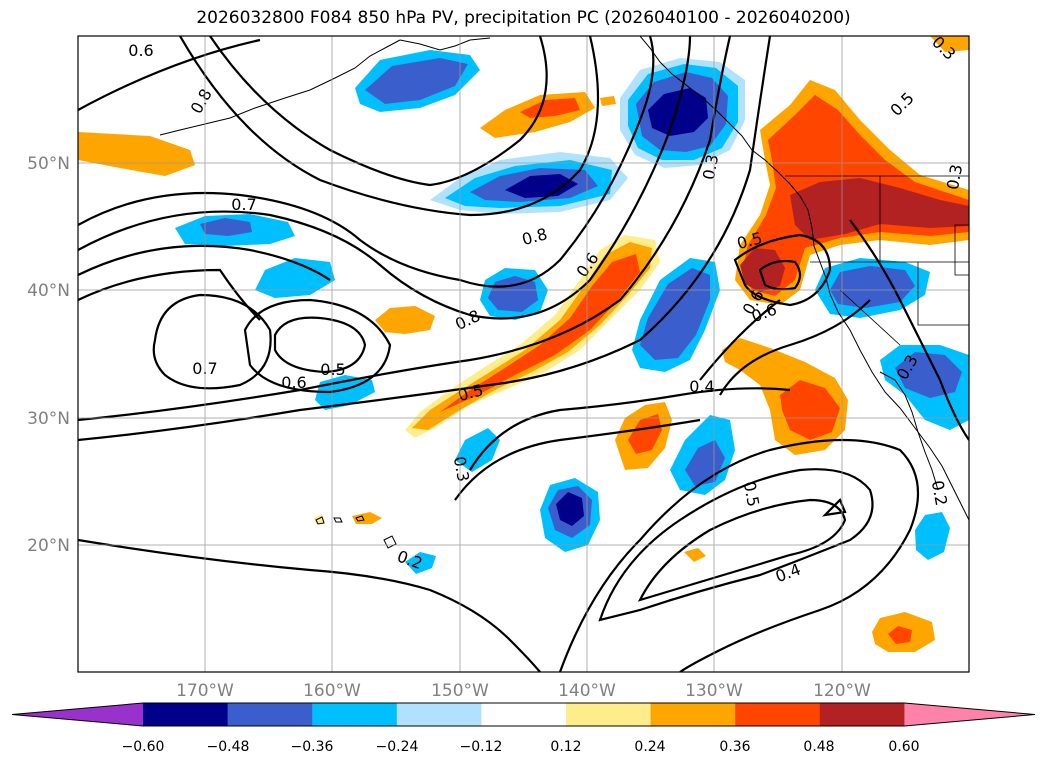 This screenshot has height=765, width=1047. I want to click on colorbar-tick: 0.36, so click(734, 747).